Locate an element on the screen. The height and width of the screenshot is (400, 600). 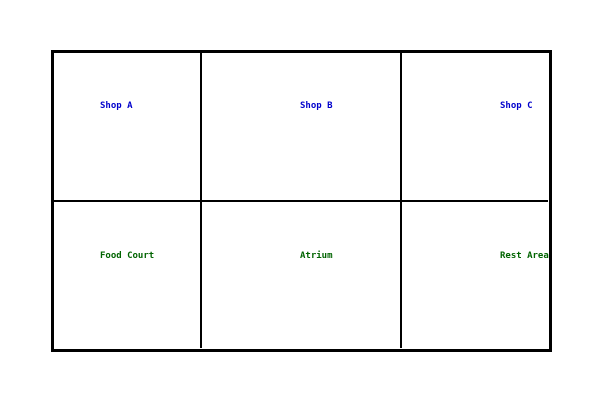
wall-divider-horizontal is located at coordinates (300, 201).